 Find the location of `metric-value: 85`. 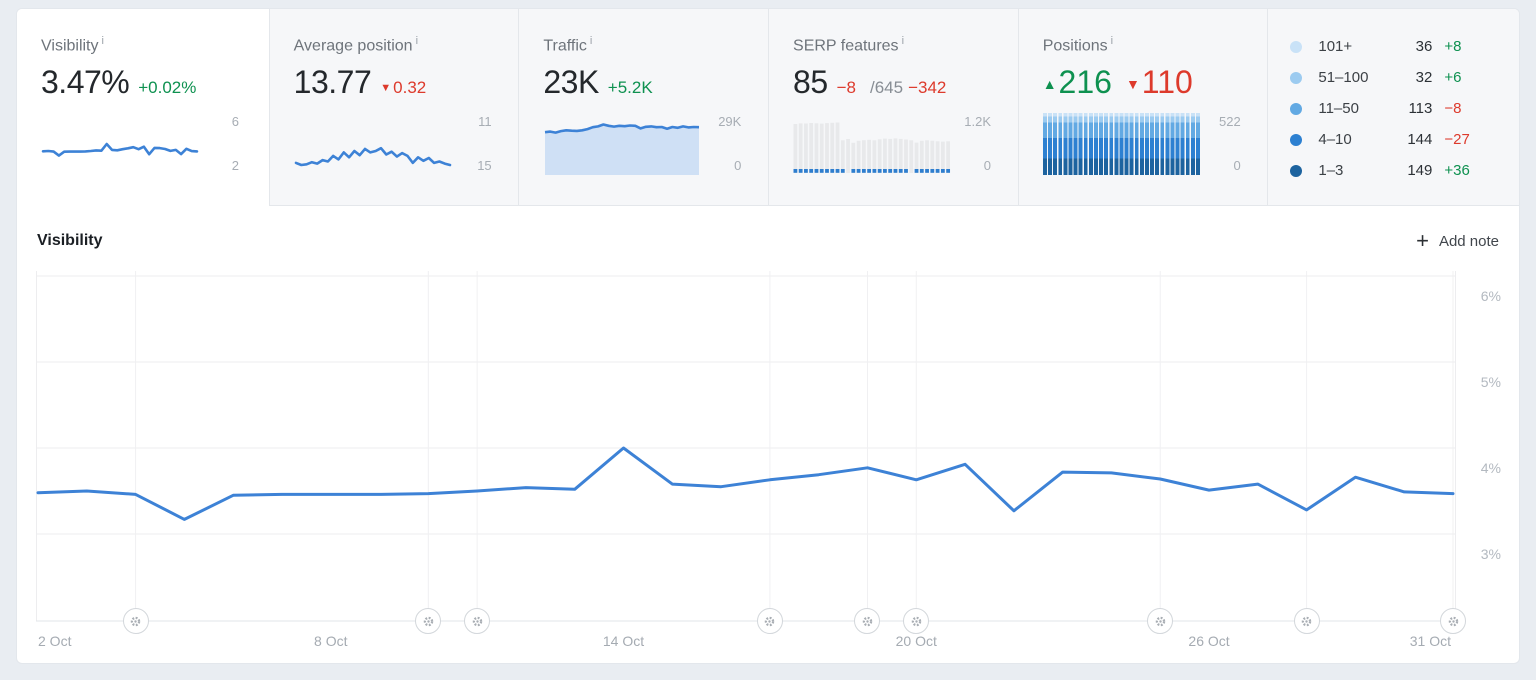

metric-value: 85 is located at coordinates (810, 82).